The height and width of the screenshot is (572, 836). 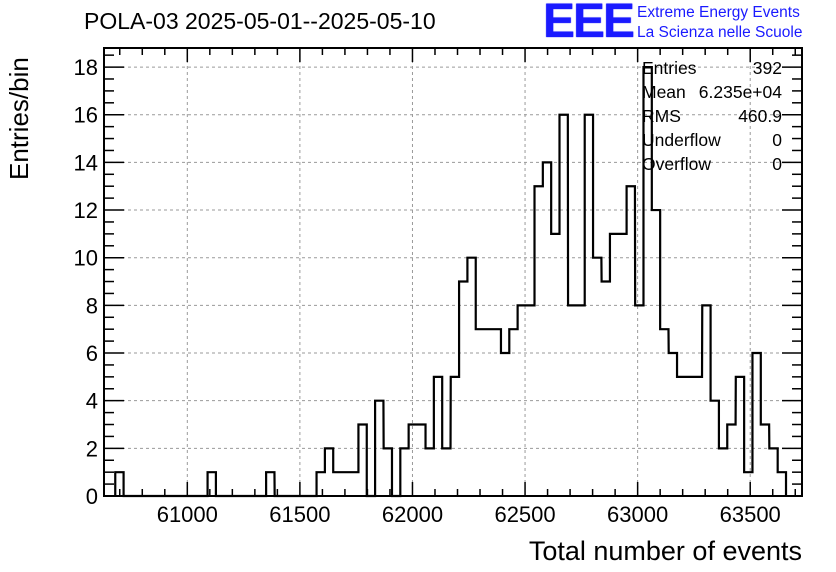 I want to click on stat-label: Underflow, so click(x=681, y=140).